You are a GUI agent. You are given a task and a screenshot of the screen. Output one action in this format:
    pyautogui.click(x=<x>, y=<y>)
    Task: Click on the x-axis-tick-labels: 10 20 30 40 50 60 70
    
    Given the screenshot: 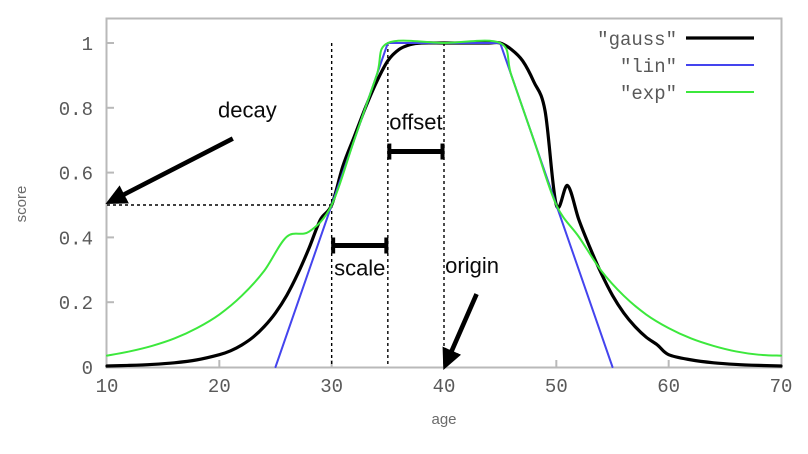 What is the action you would take?
    pyautogui.click(x=444, y=387)
    